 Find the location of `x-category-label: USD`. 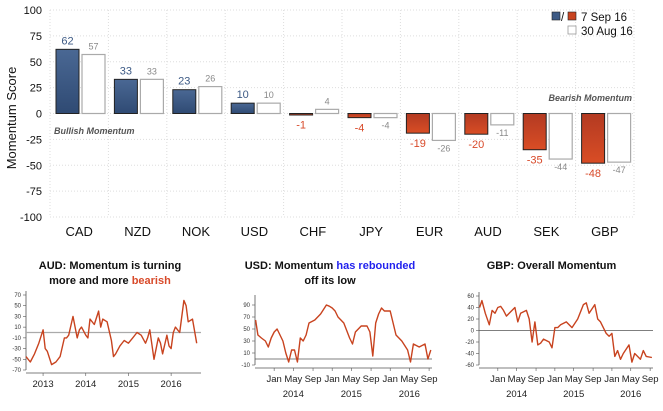

x-category-label: USD is located at coordinates (254, 231).